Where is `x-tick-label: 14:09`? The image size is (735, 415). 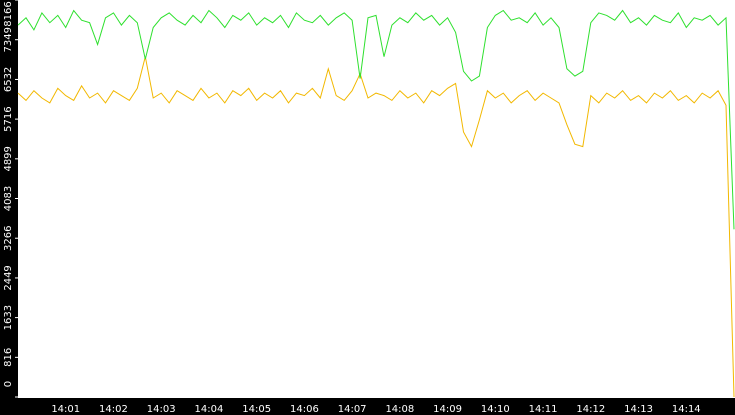
x-tick-label: 14:09 is located at coordinates (447, 409).